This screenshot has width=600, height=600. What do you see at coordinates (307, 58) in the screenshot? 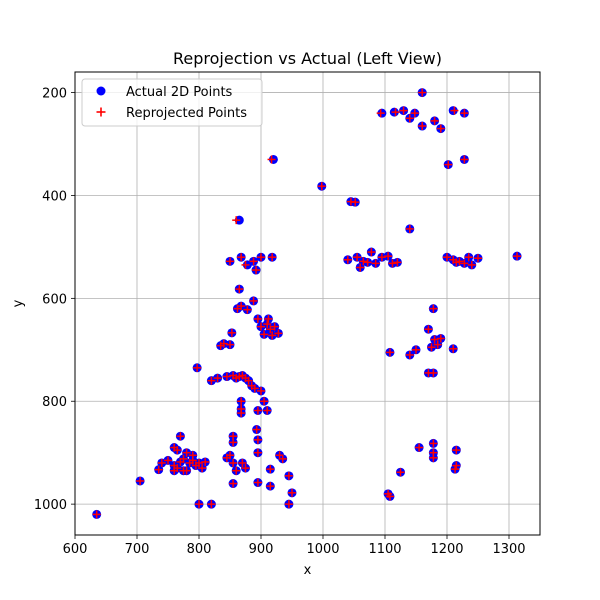
I see `chart-title: Reprojection vs Actual (Left View)` at bounding box center [307, 58].